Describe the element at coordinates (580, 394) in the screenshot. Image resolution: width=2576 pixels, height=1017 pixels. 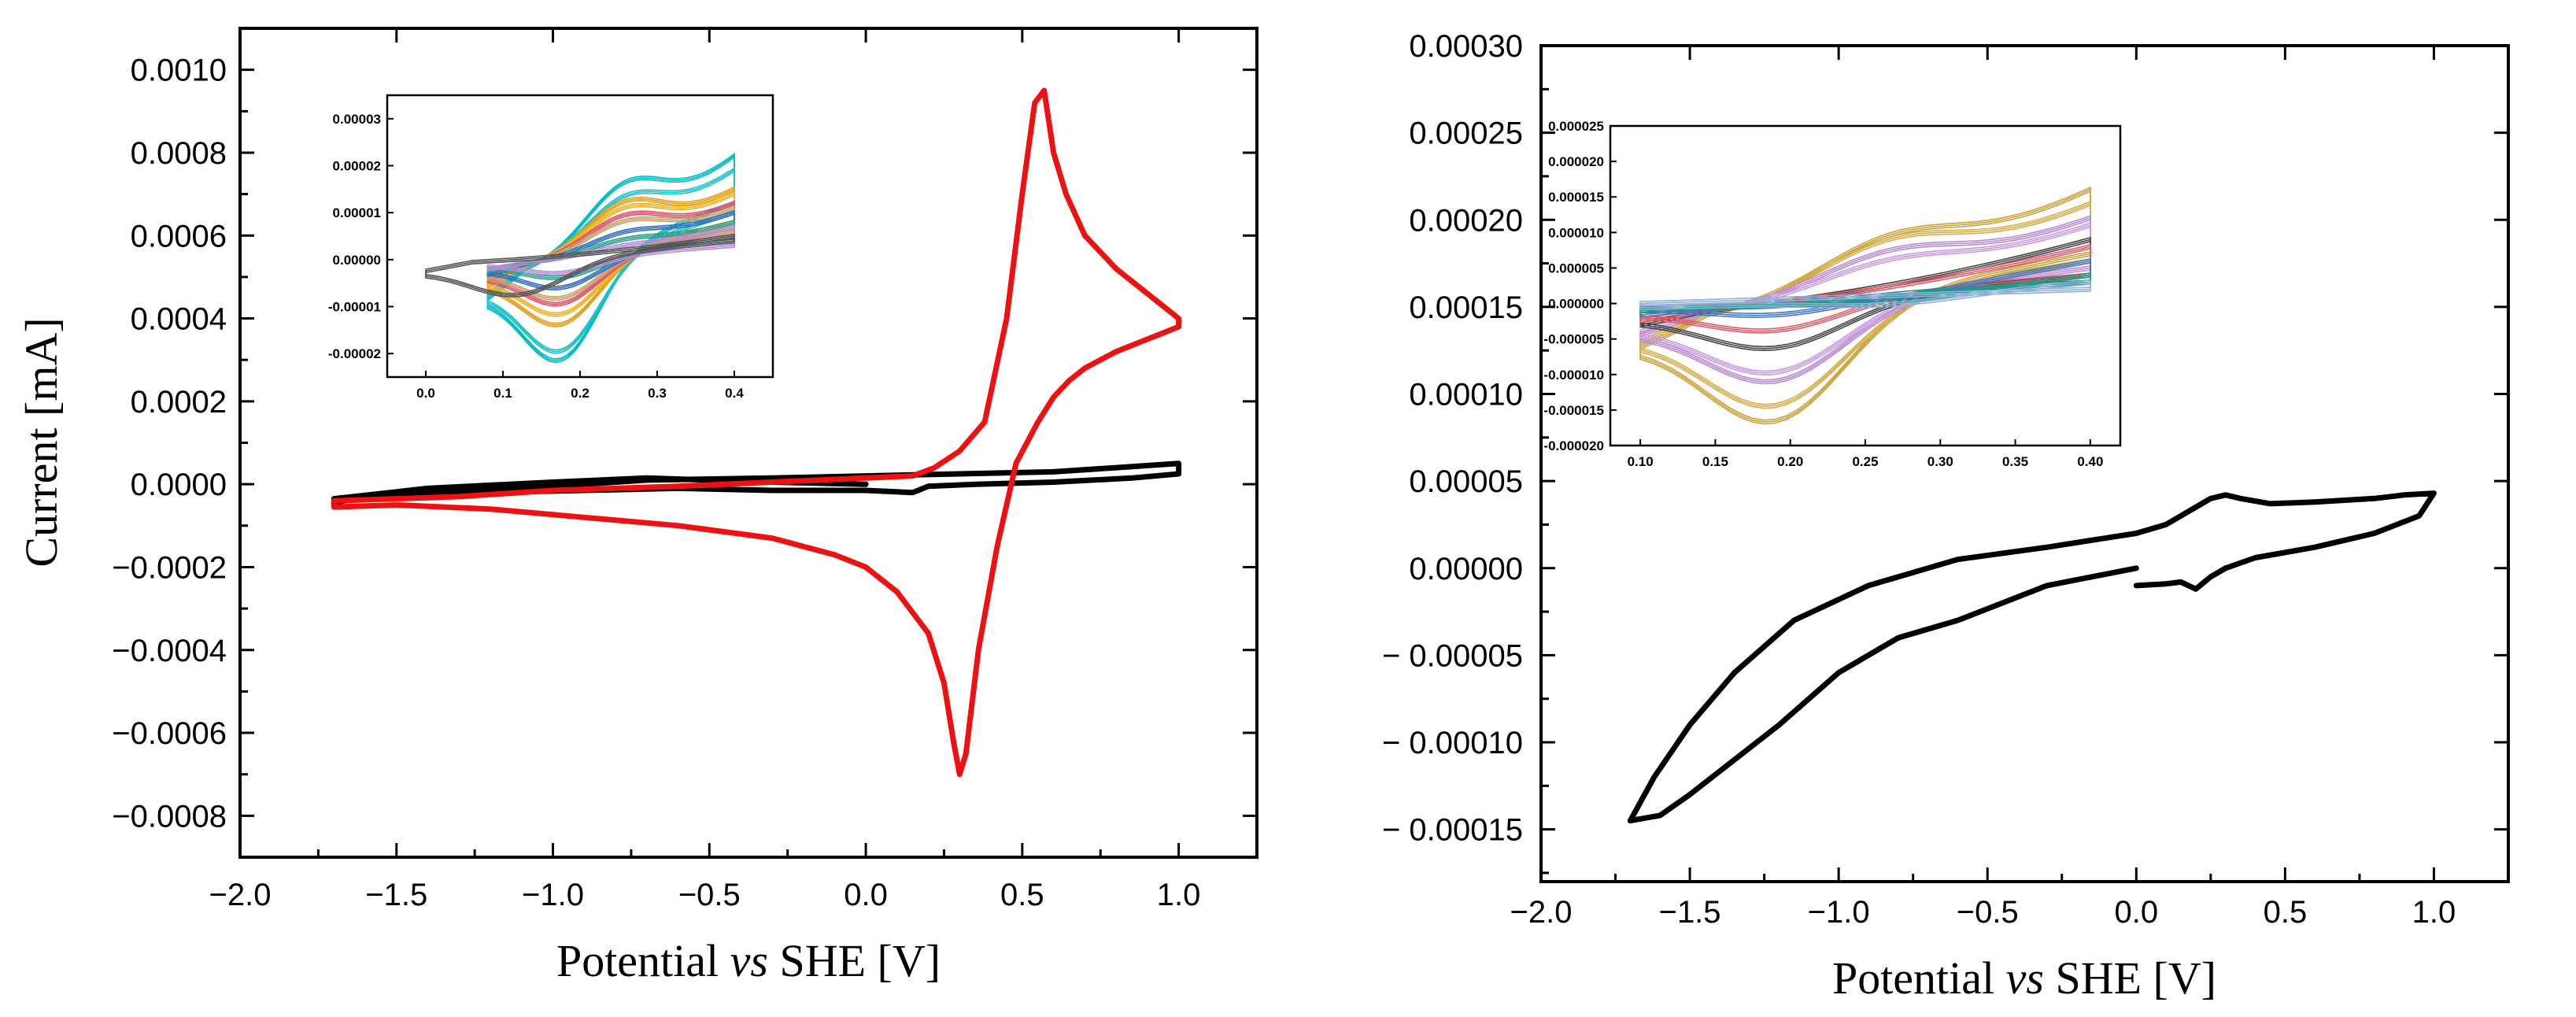
I see `inset-x-tick-label: 0.2` at that location.